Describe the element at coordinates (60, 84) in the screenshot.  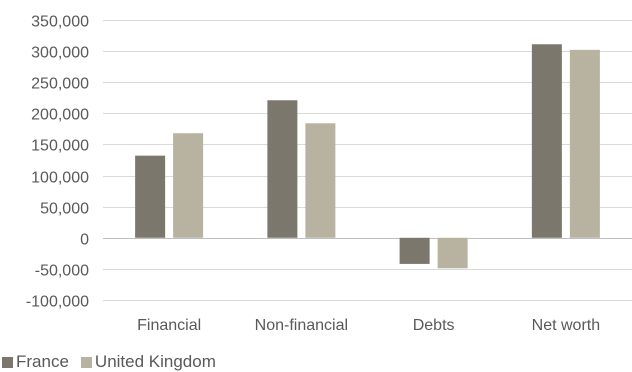
I see `y-tick-label: 250,000` at that location.